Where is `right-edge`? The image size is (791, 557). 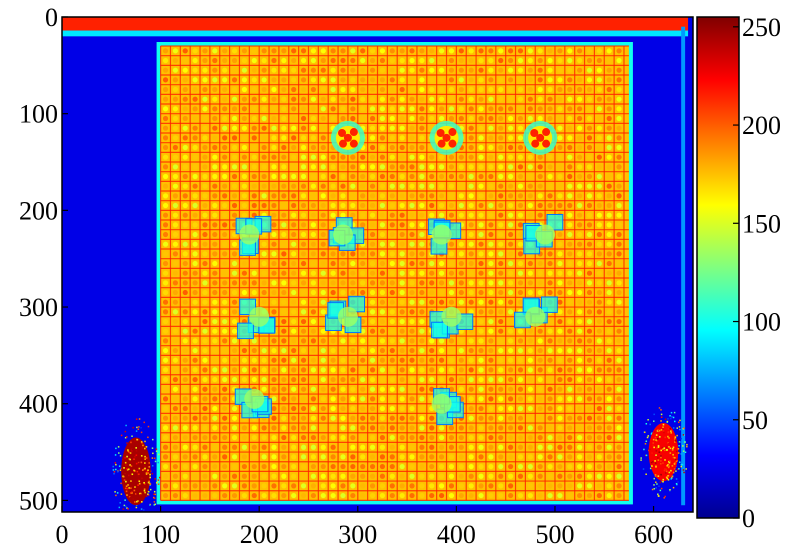 right-edge is located at coordinates (683, 266).